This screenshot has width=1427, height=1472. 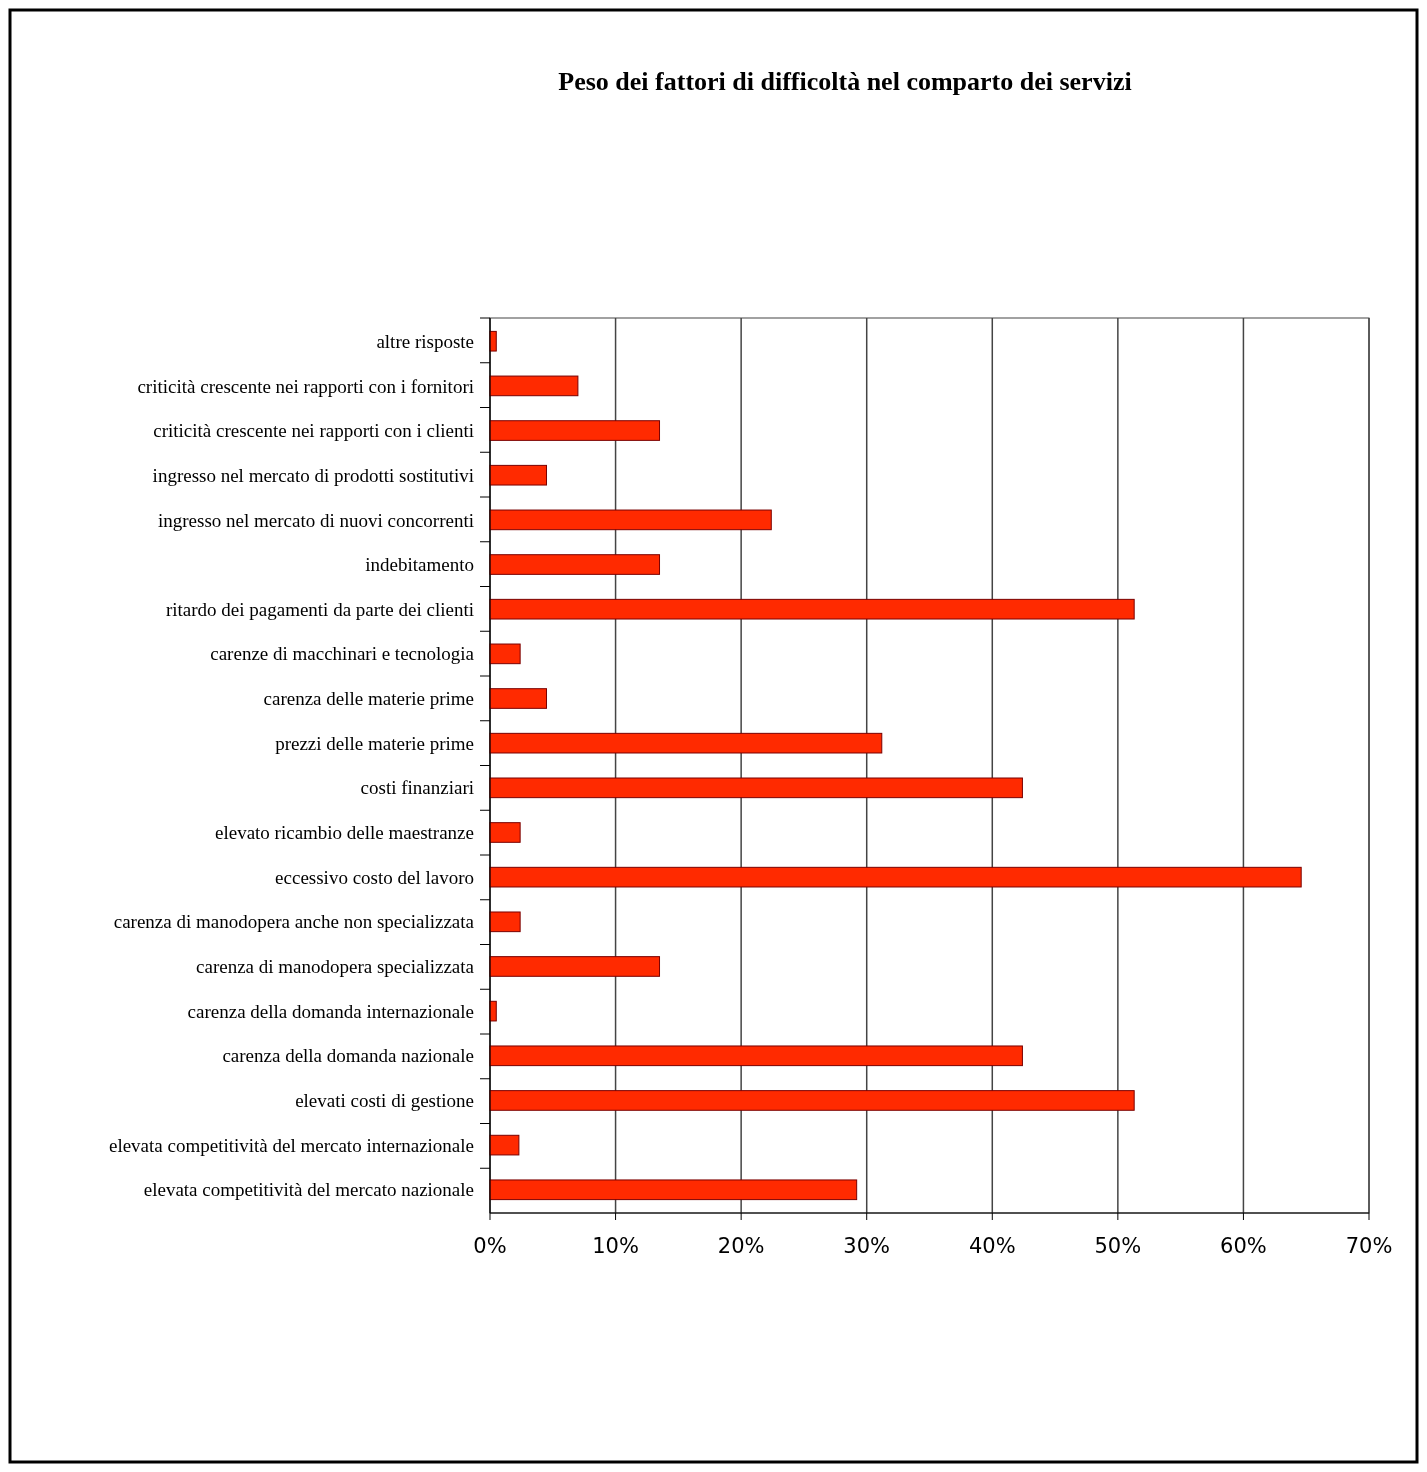 What do you see at coordinates (330, 1011) in the screenshot?
I see `y-tick-label: carenza della domanda internazionale` at bounding box center [330, 1011].